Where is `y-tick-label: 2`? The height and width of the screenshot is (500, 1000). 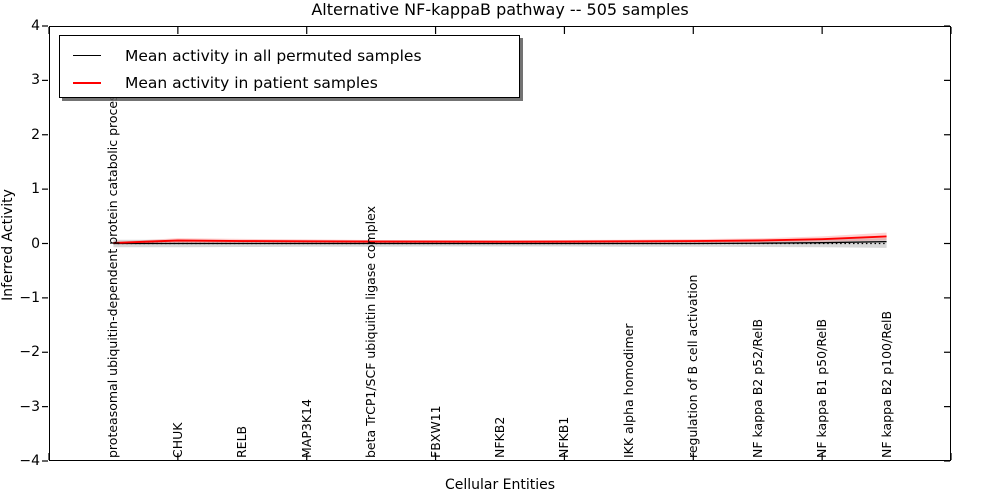 y-tick-label: 2 is located at coordinates (35, 134).